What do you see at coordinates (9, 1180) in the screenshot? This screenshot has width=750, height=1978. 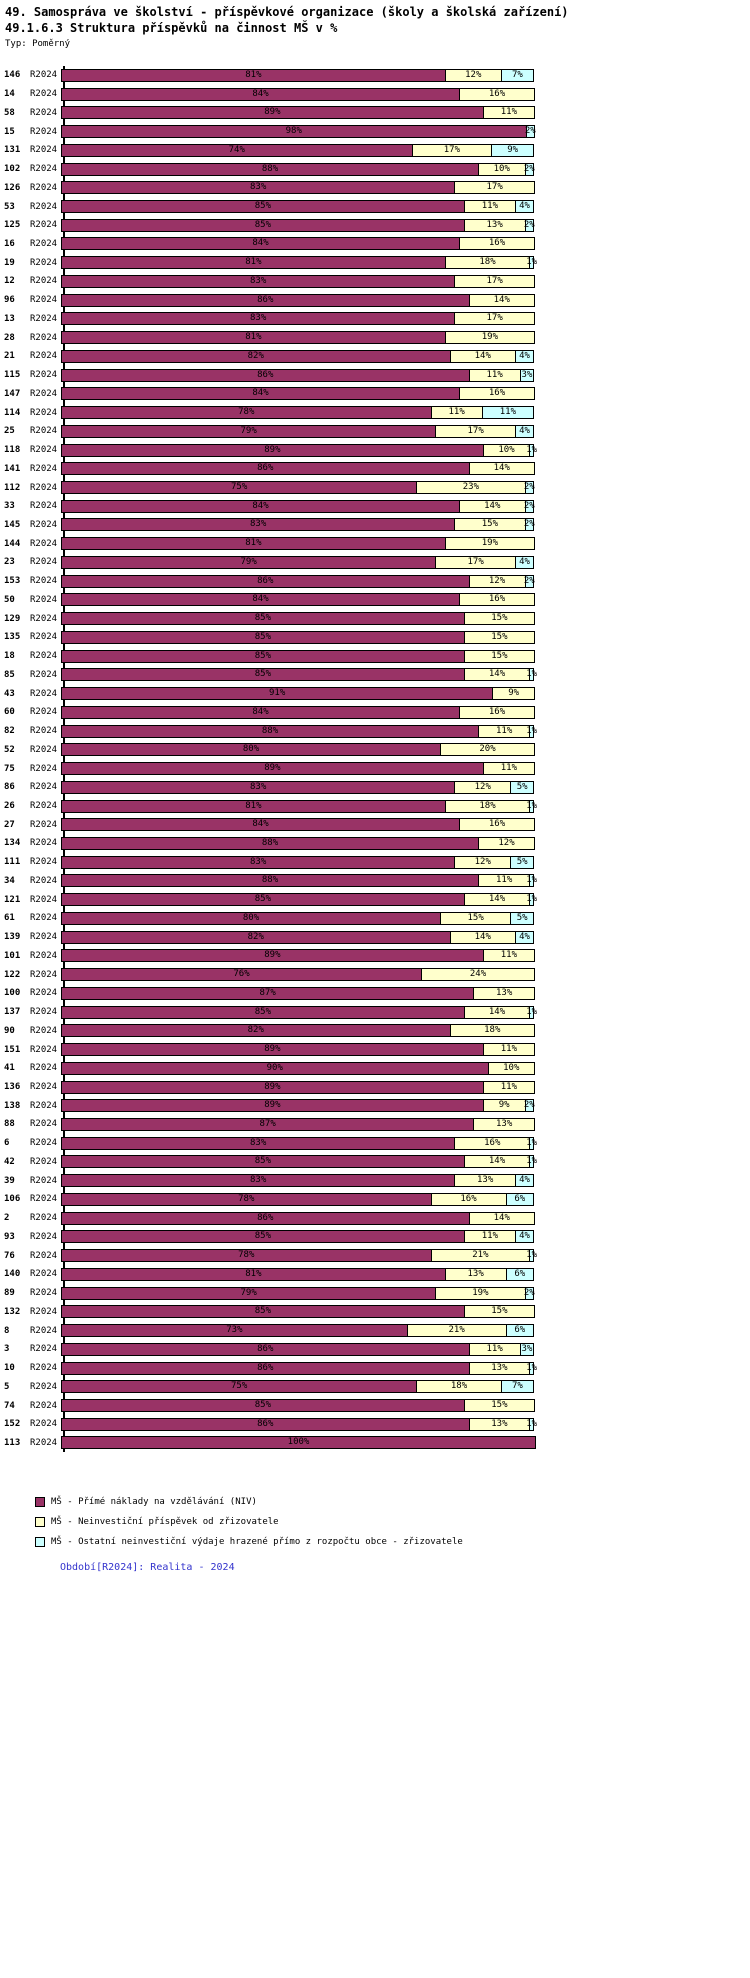 I see `row-category-label: 39` at bounding box center [9, 1180].